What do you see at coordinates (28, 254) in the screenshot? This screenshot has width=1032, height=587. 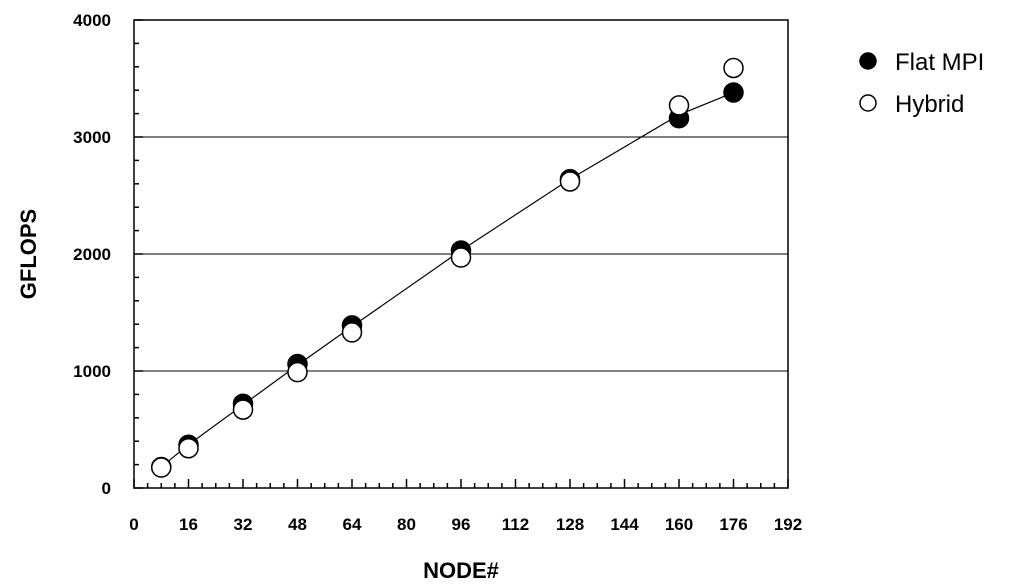 I see `y-axis-title: GFLOPS` at bounding box center [28, 254].